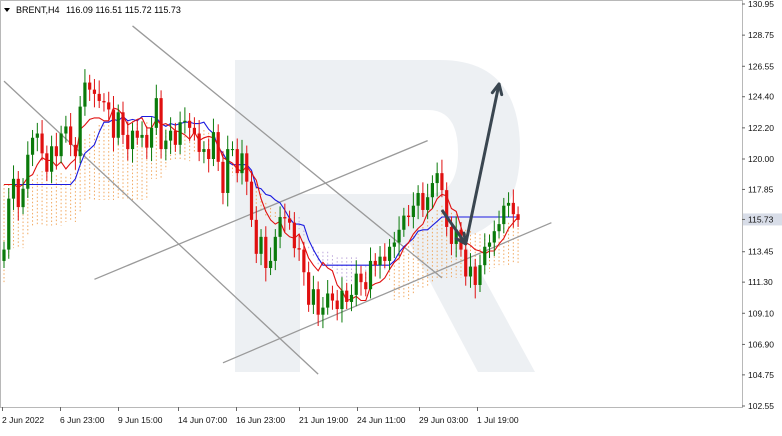 This screenshot has height=436, width=782. Describe the element at coordinates (761, 189) in the screenshot. I see `y-tick-label: 117.85` at that location.